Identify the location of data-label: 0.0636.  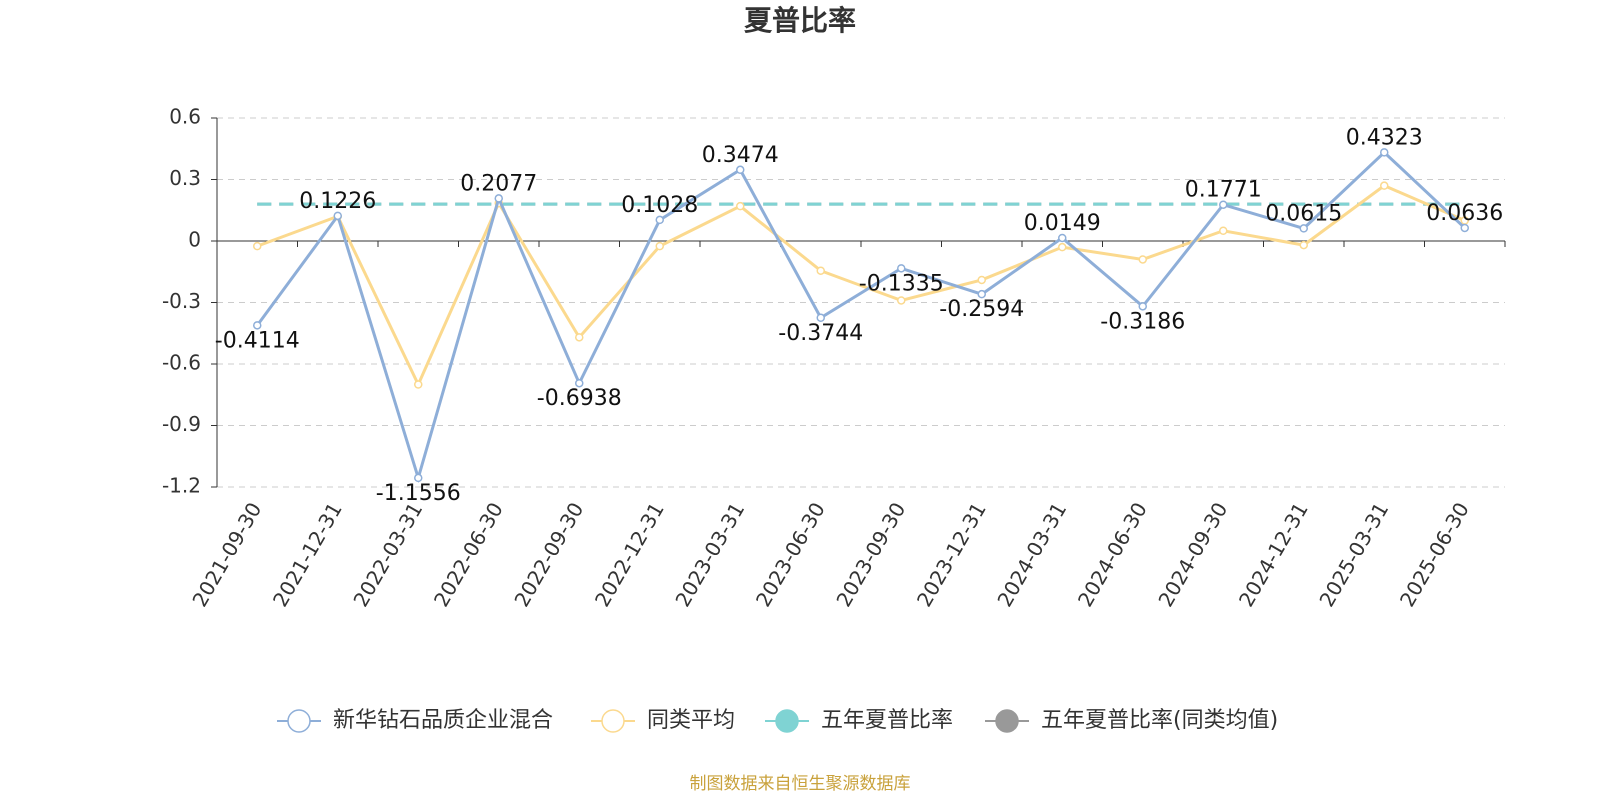
(1464, 213).